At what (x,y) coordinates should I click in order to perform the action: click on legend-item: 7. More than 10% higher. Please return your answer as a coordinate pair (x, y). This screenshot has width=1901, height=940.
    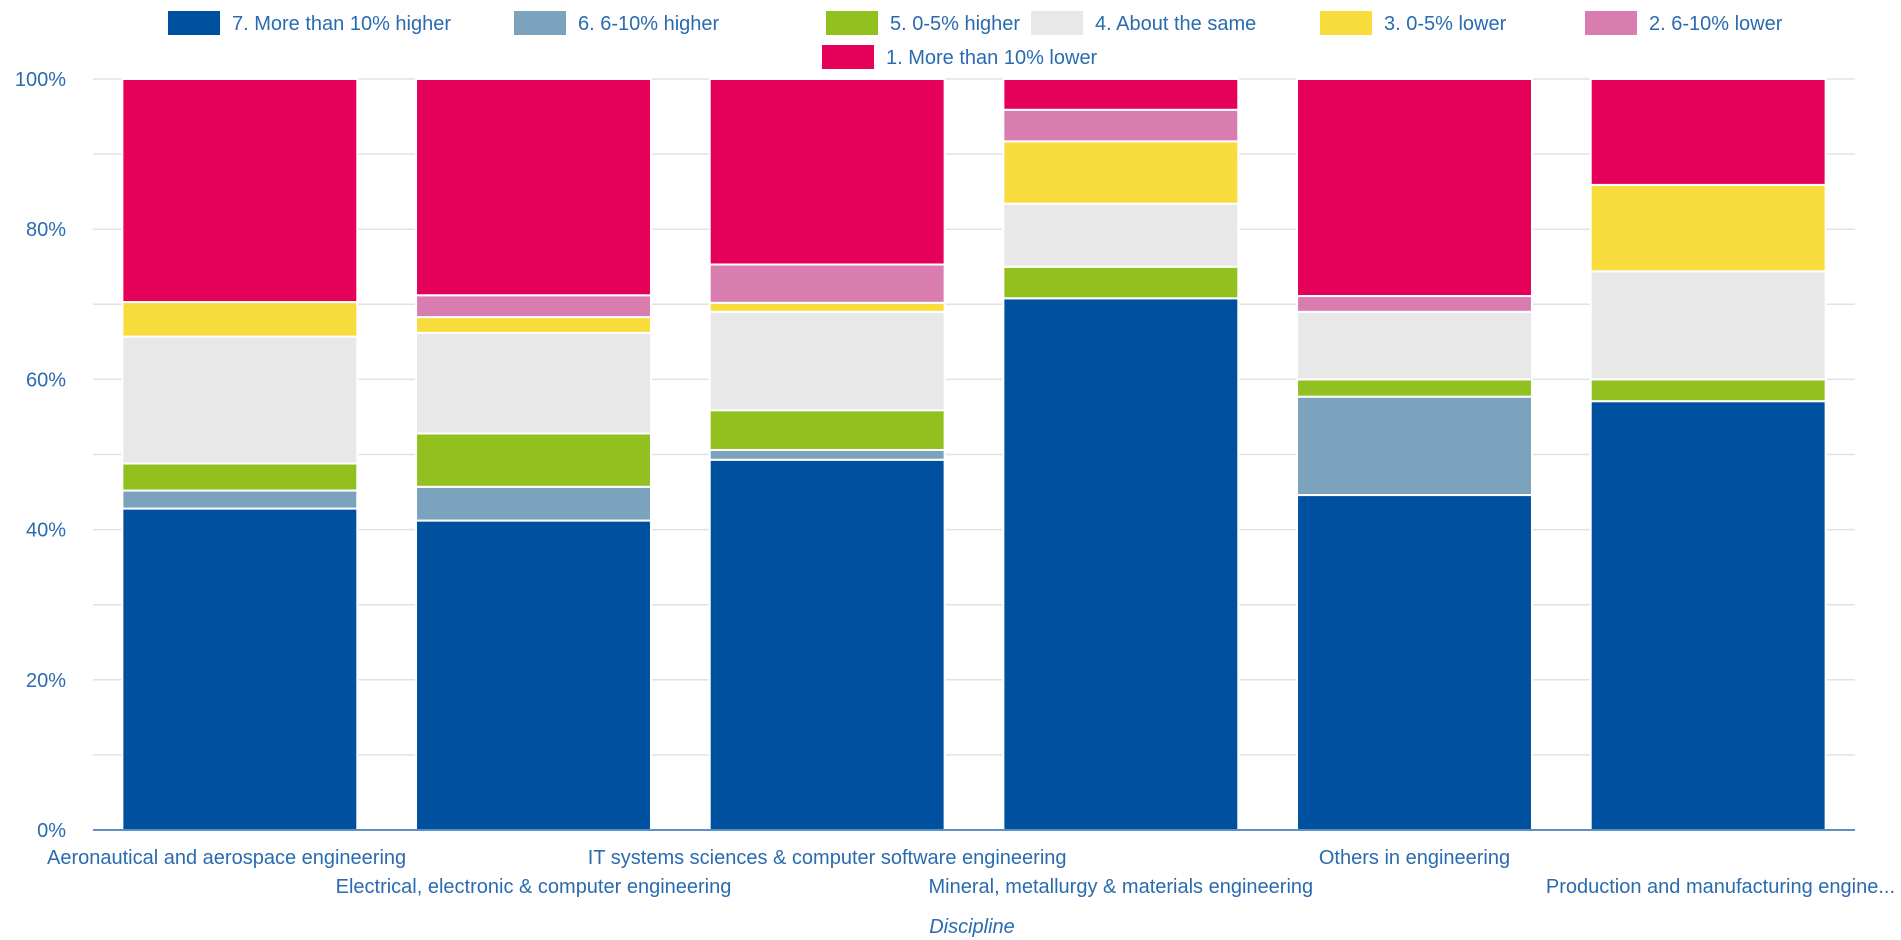
    Looking at the image, I should click on (309, 23).